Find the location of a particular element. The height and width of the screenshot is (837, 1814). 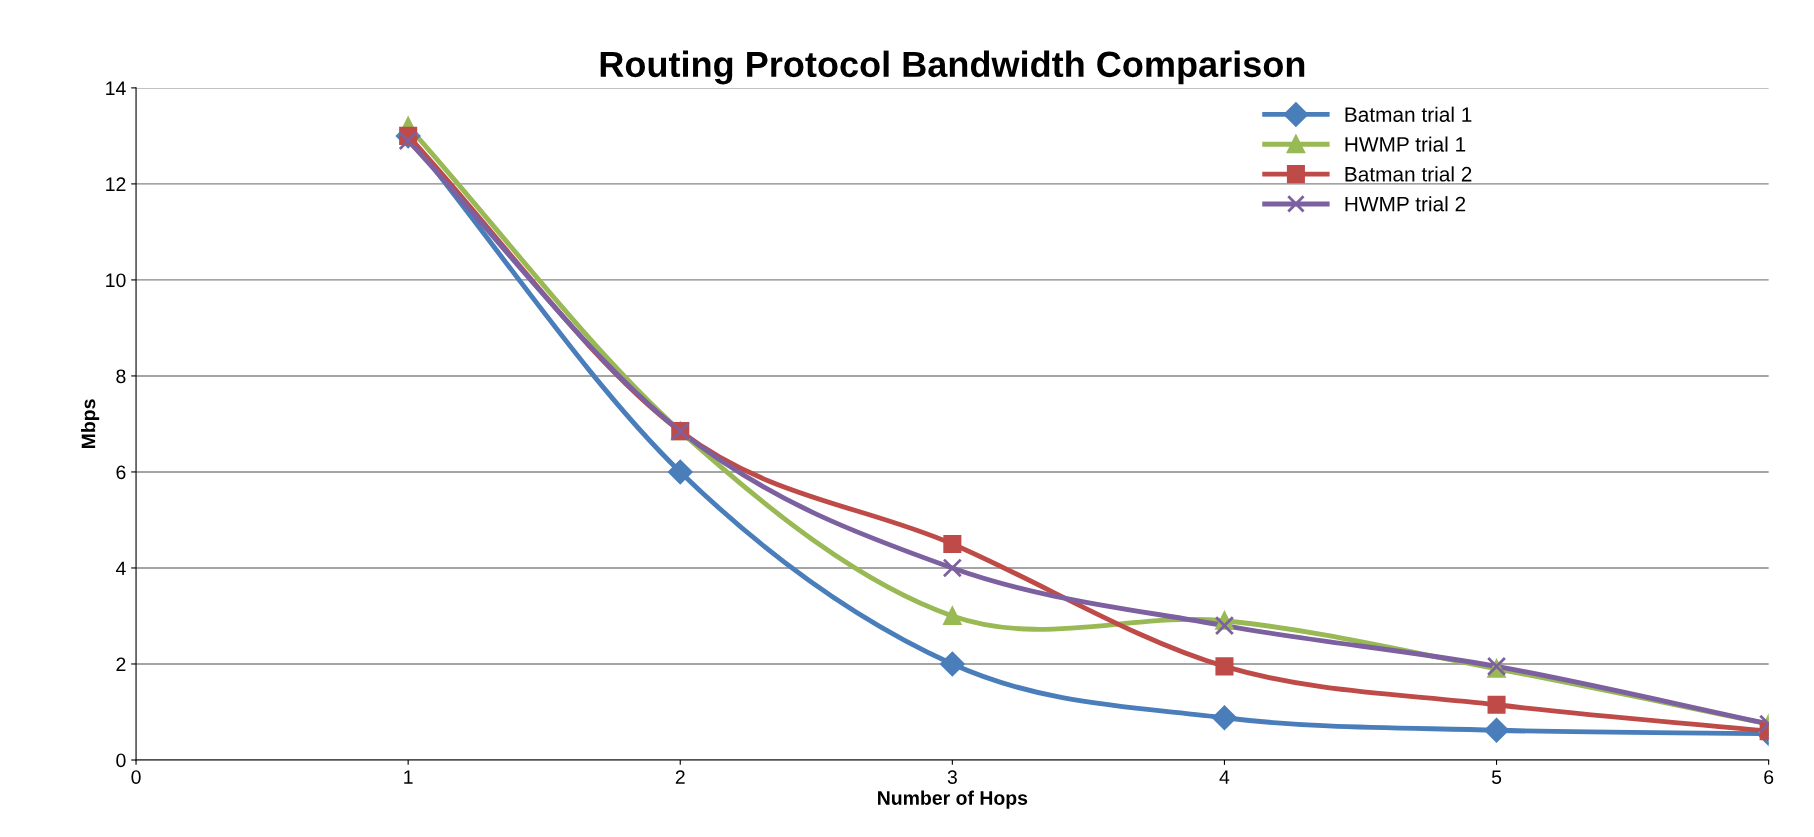

legend-label: Batman trial 1 is located at coordinates (1408, 114).